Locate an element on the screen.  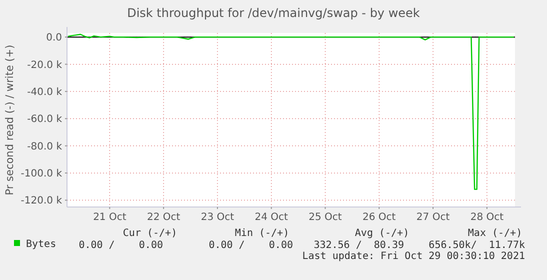
text: Cur (-/+) is located at coordinates (150, 233).